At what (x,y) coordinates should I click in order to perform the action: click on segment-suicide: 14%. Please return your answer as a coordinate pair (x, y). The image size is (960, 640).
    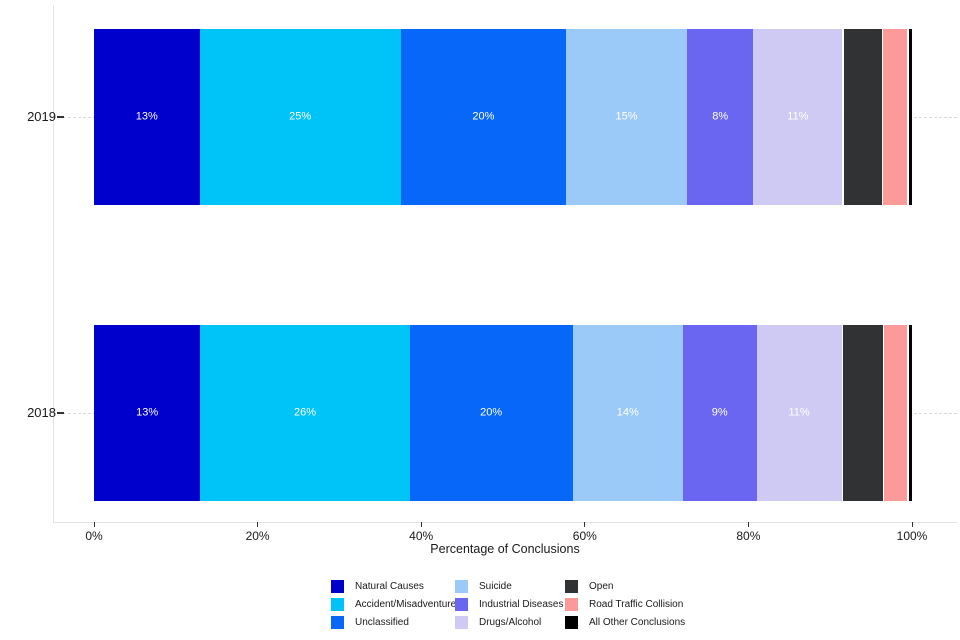
    Looking at the image, I should click on (627, 413).